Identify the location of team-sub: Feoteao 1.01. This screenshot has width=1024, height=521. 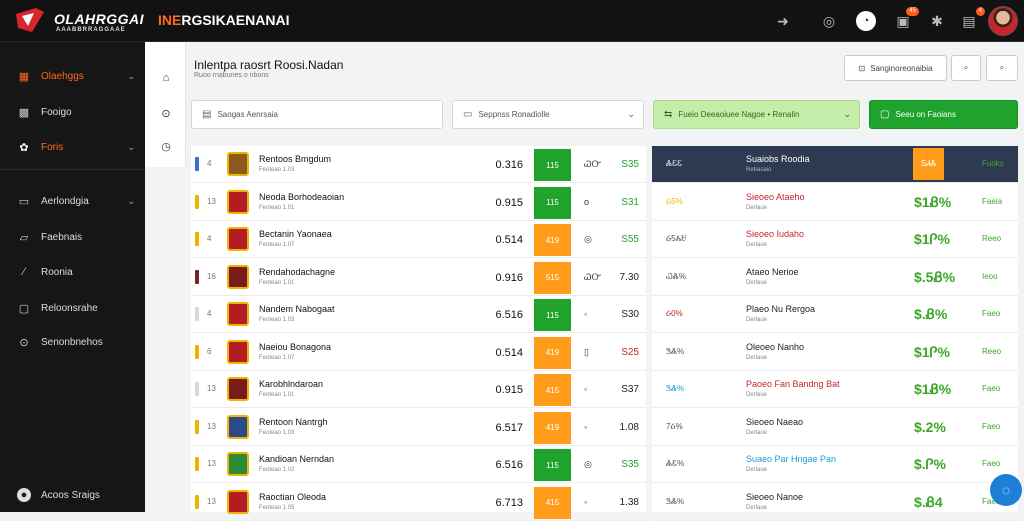
(277, 395).